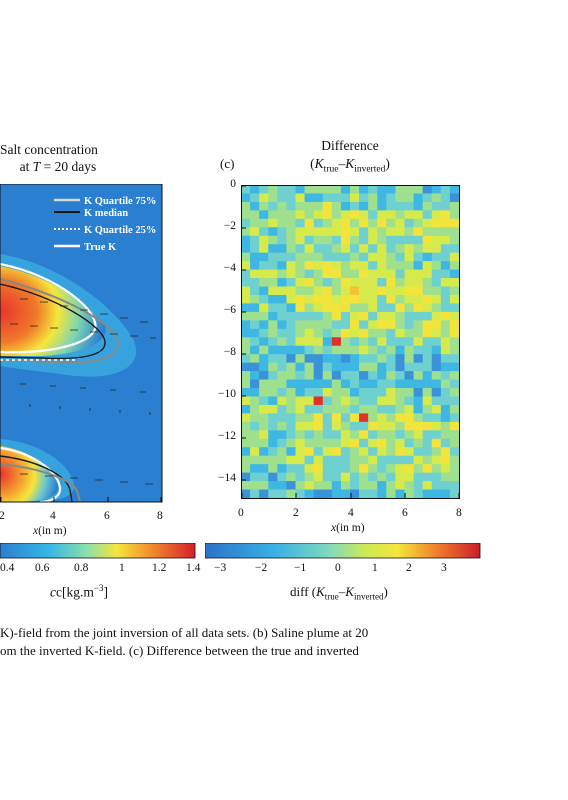  What do you see at coordinates (100, 247) in the screenshot?
I see `legend-label-true-k: True K` at bounding box center [100, 247].